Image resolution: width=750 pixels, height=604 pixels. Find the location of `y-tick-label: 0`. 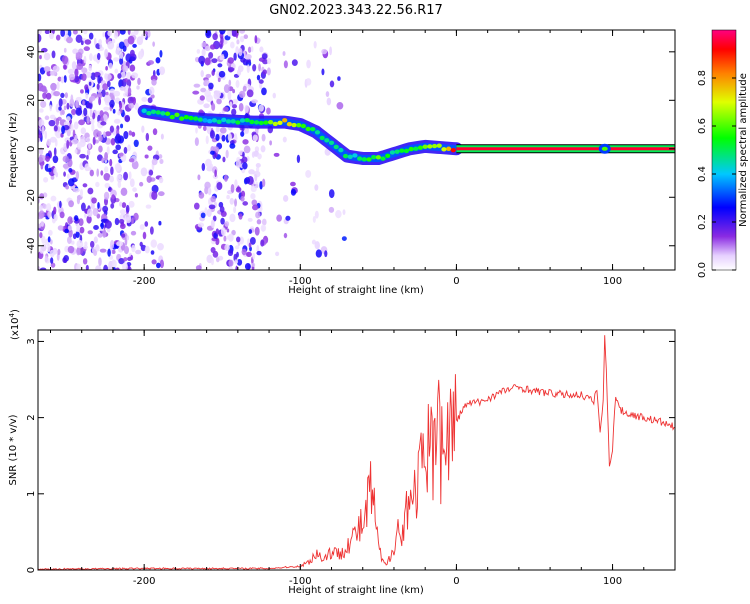

y-tick-label: 0 is located at coordinates (31, 149).